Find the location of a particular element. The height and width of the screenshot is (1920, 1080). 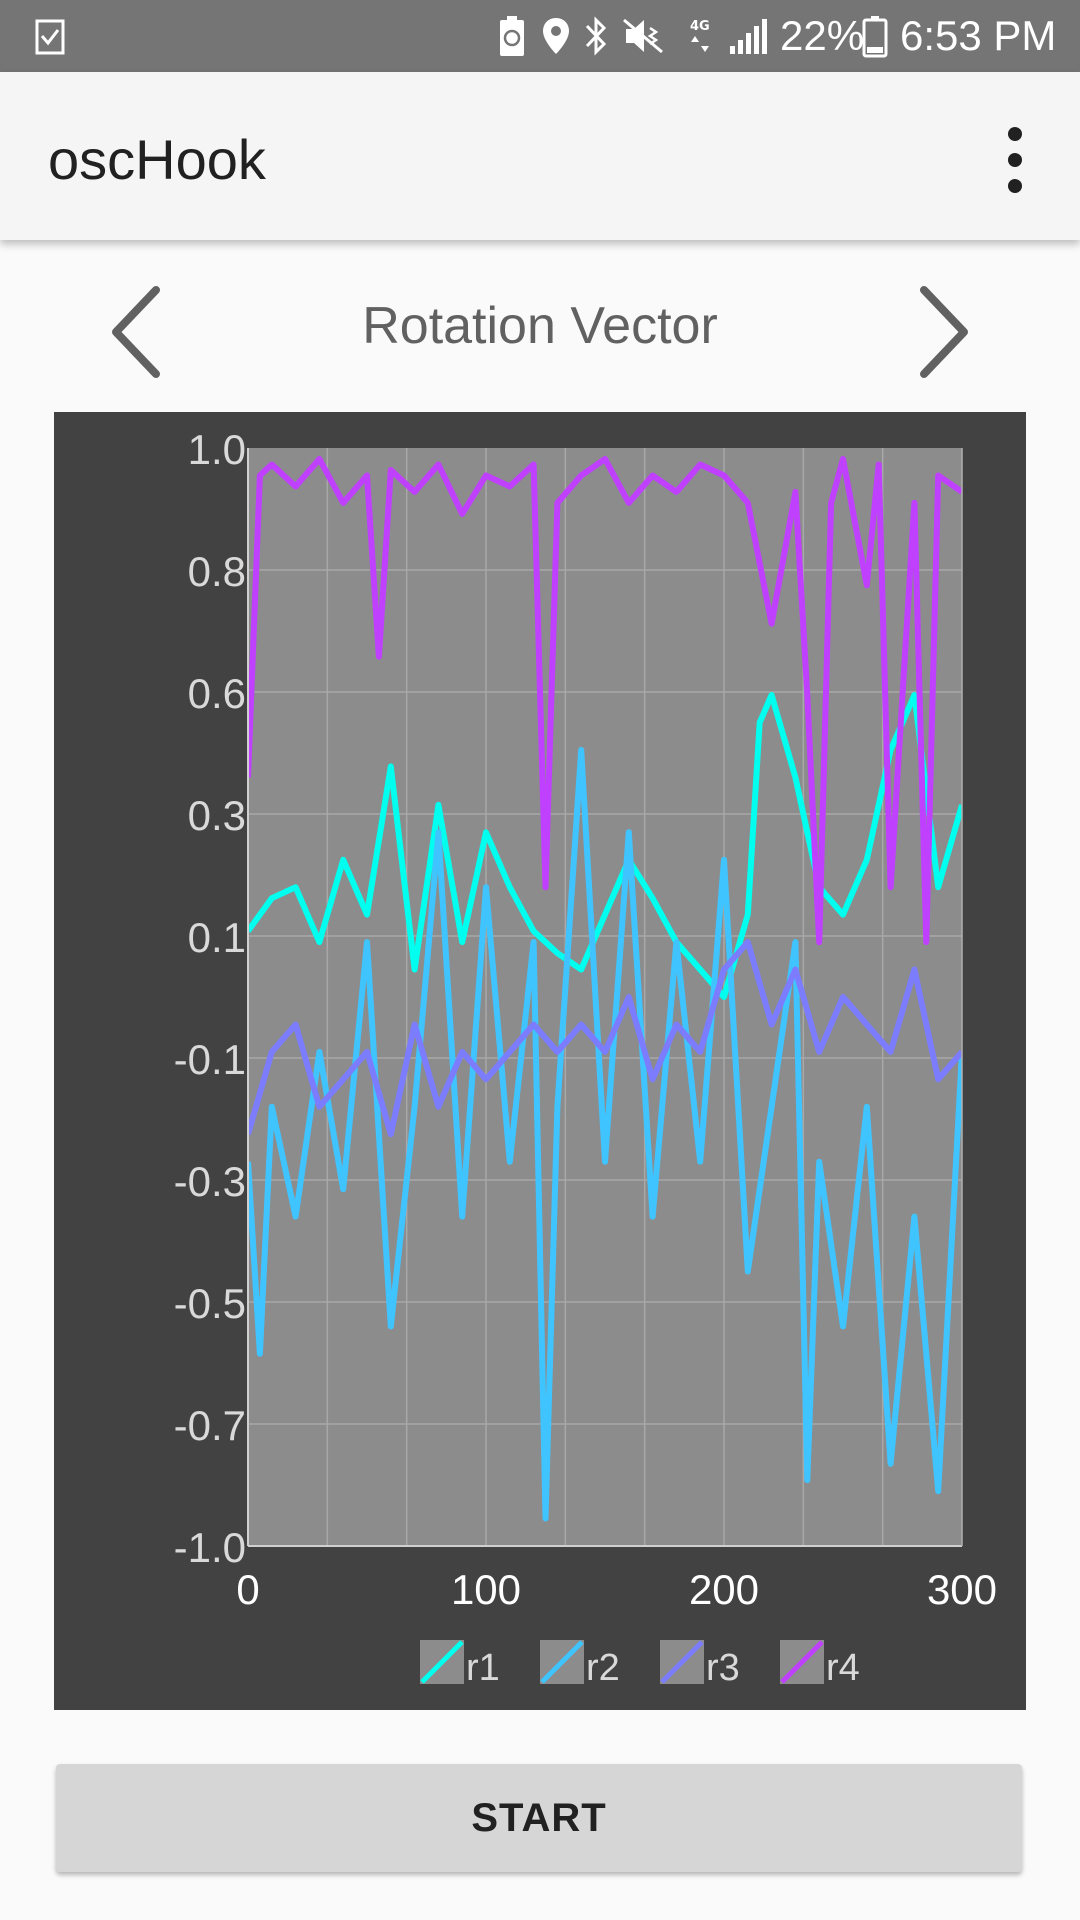

sensor-navigation: Rotation Vector is located at coordinates (540, 330).